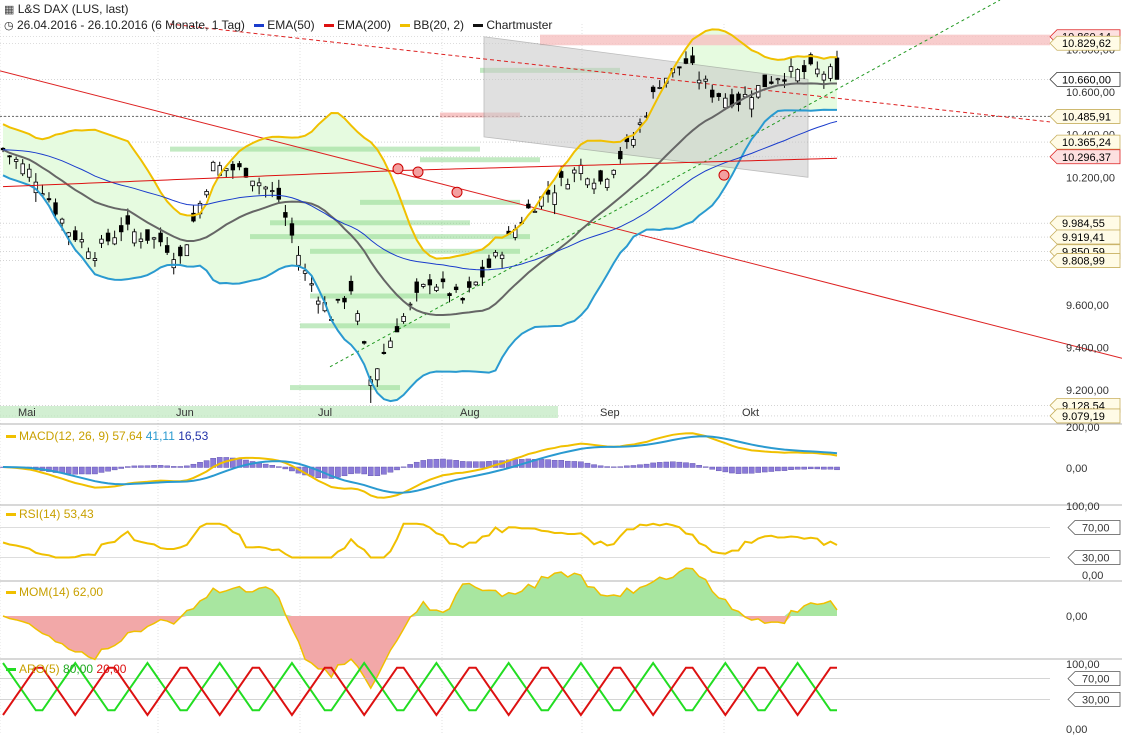  I want to click on price-level-tag, so click(1085, 260).